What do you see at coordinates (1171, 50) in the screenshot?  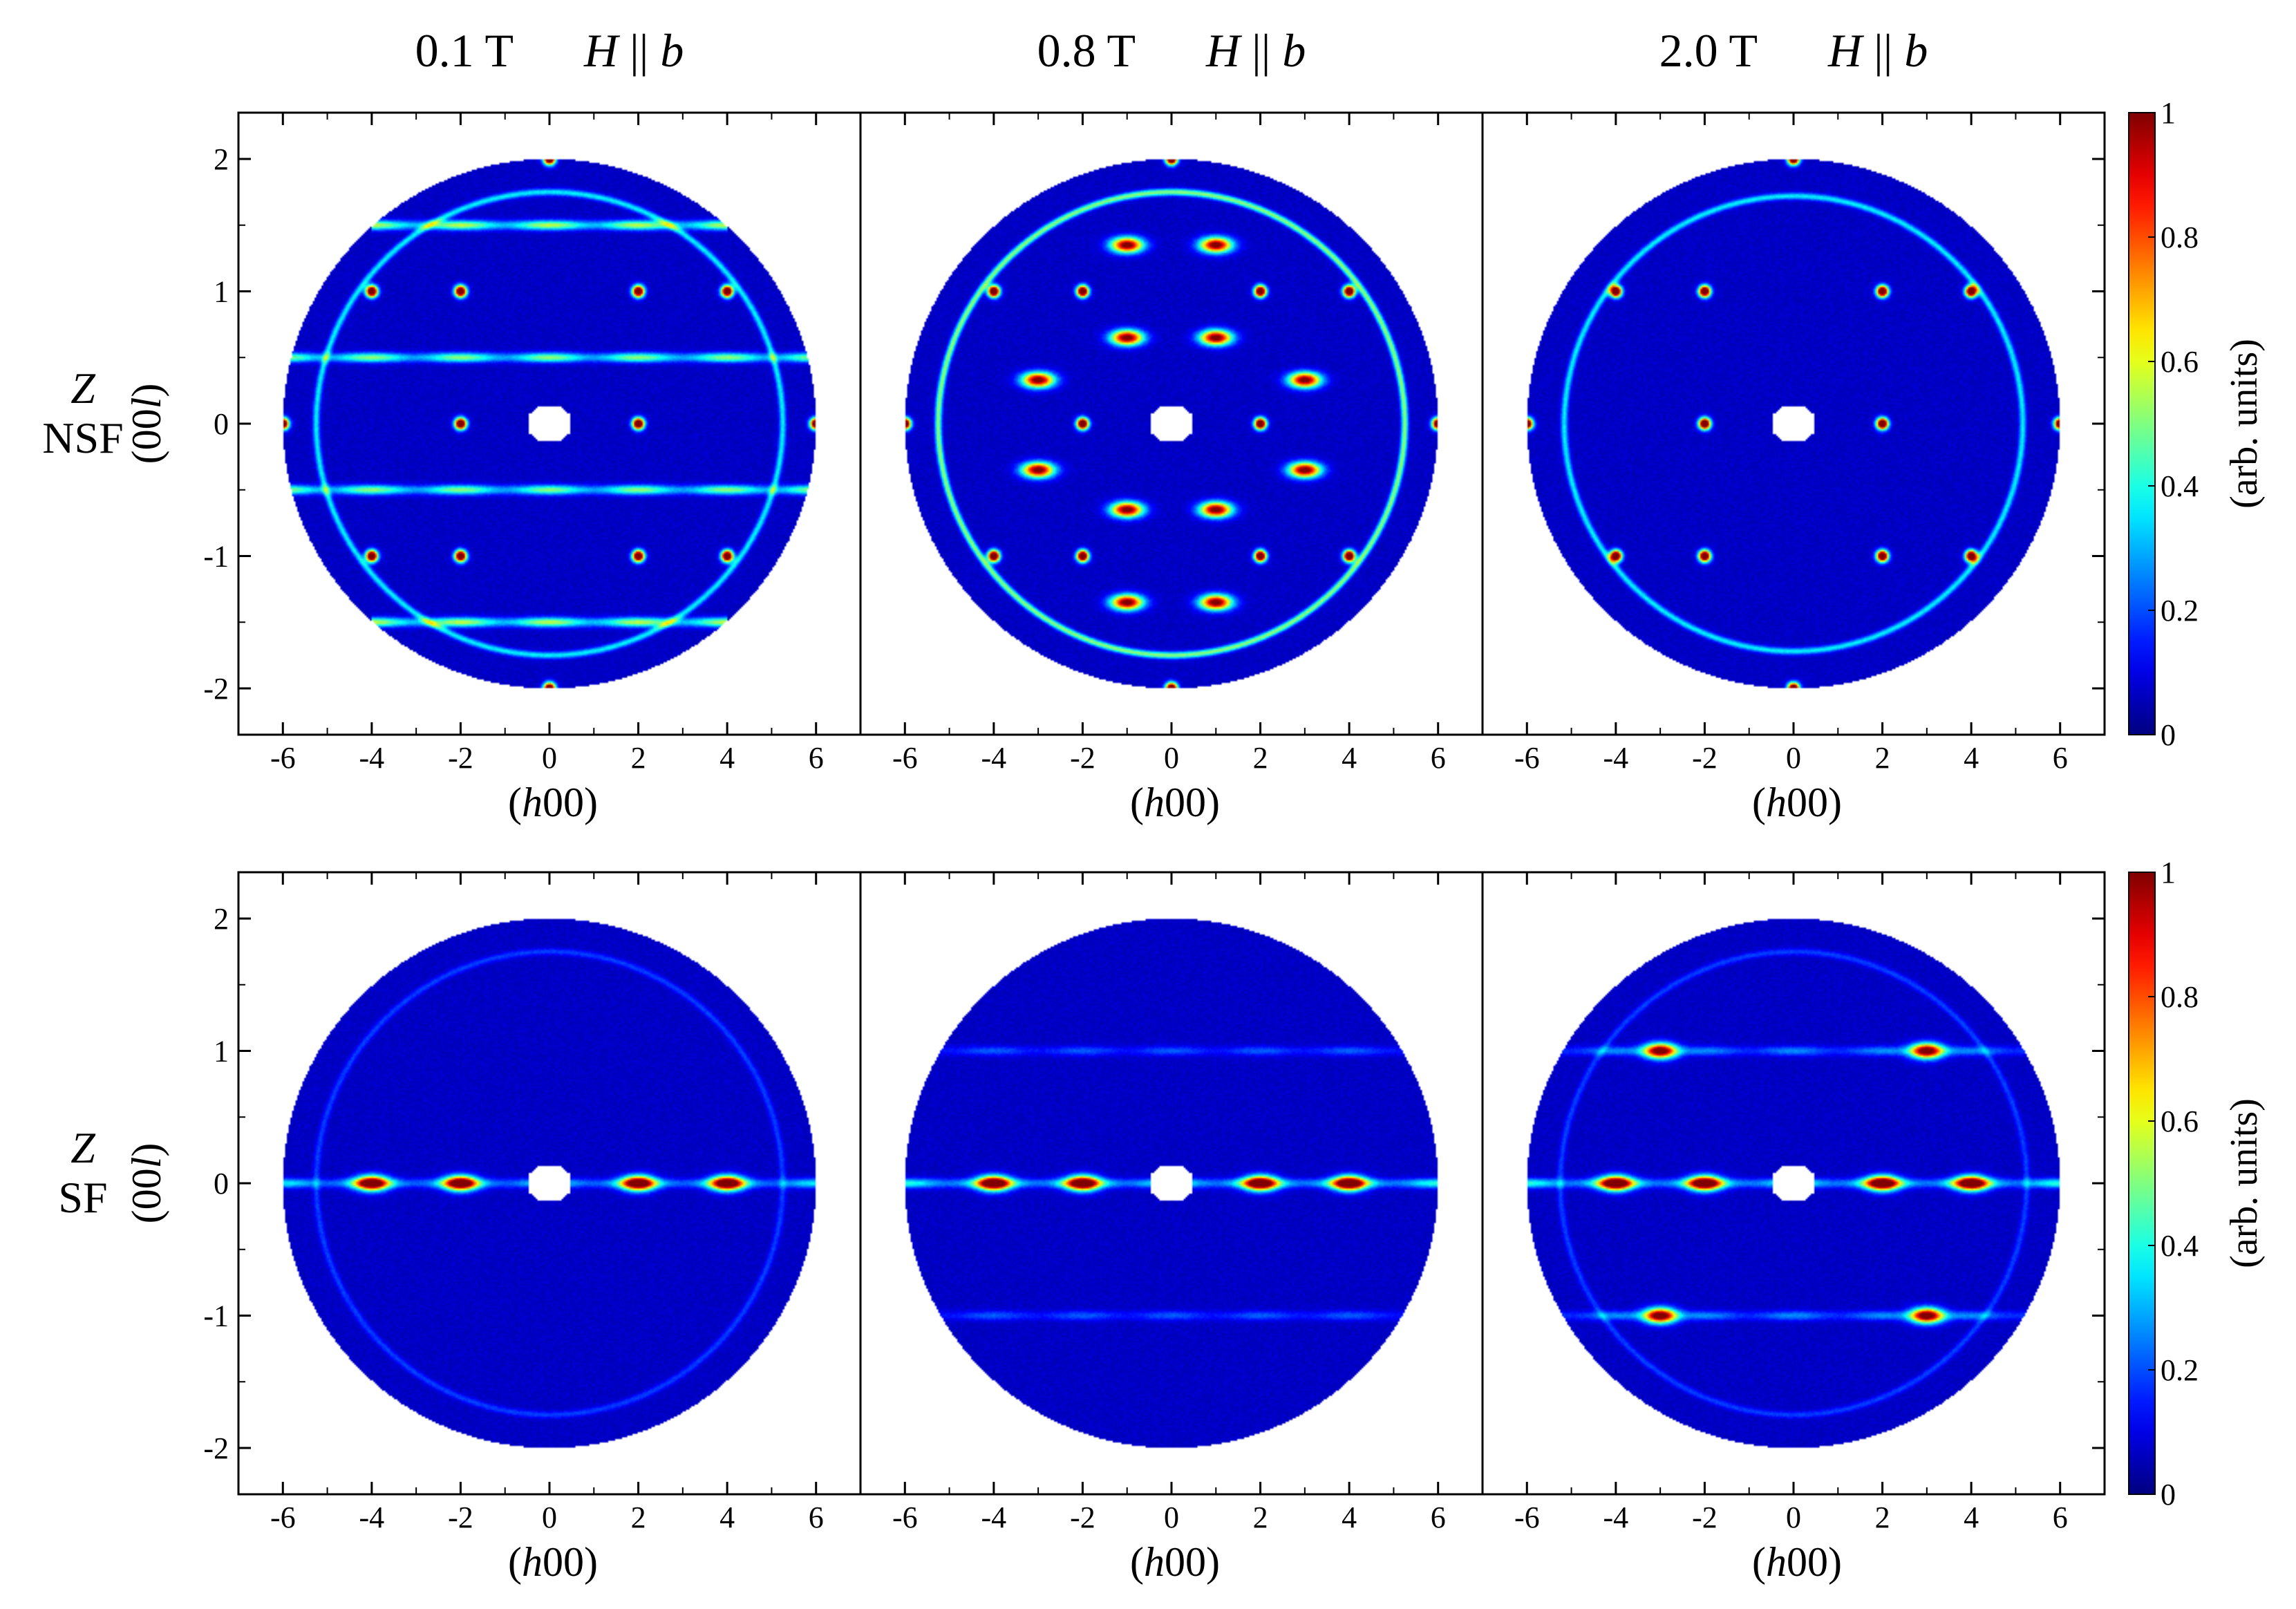 I see `column-title: 0.8 T H || b` at bounding box center [1171, 50].